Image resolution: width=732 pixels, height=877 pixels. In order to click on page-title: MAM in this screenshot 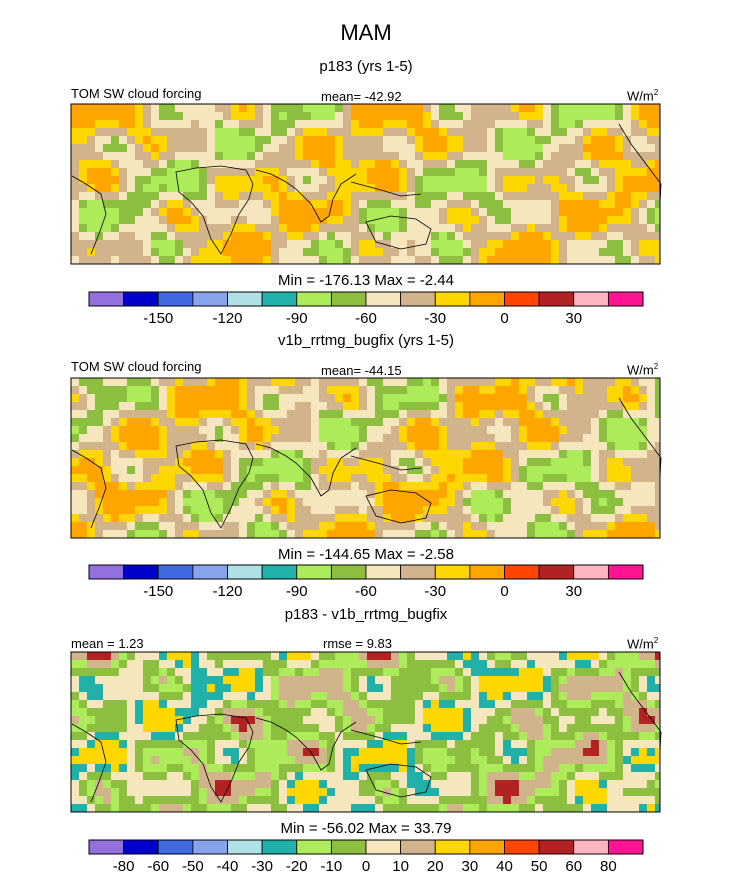, I will do `click(366, 32)`.